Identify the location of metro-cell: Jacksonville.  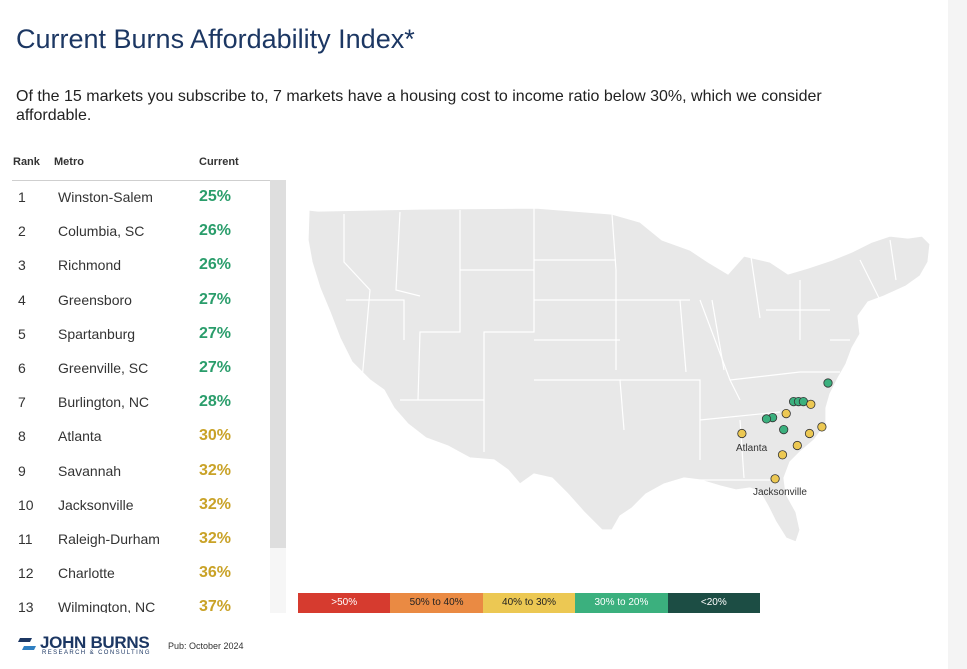
(96, 504).